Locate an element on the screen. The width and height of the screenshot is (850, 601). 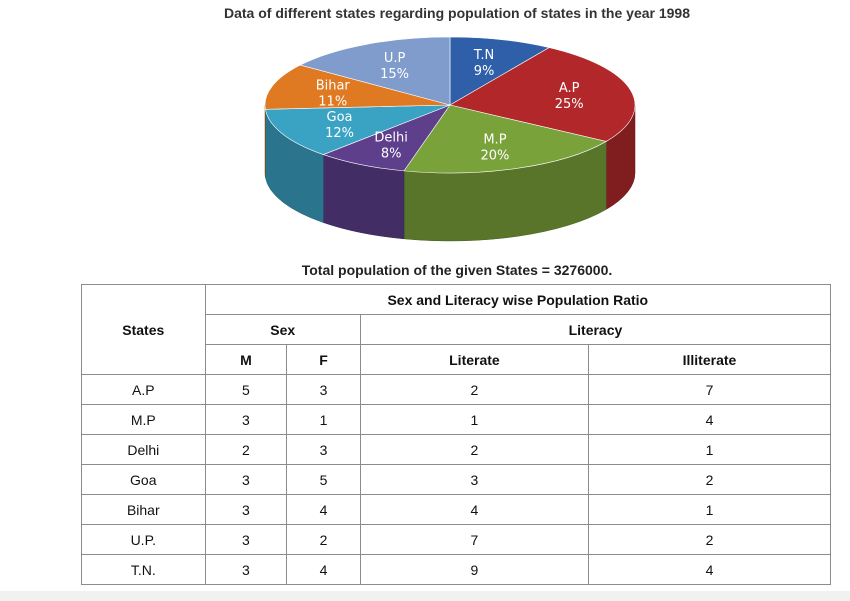
m-header: M is located at coordinates (246, 359).